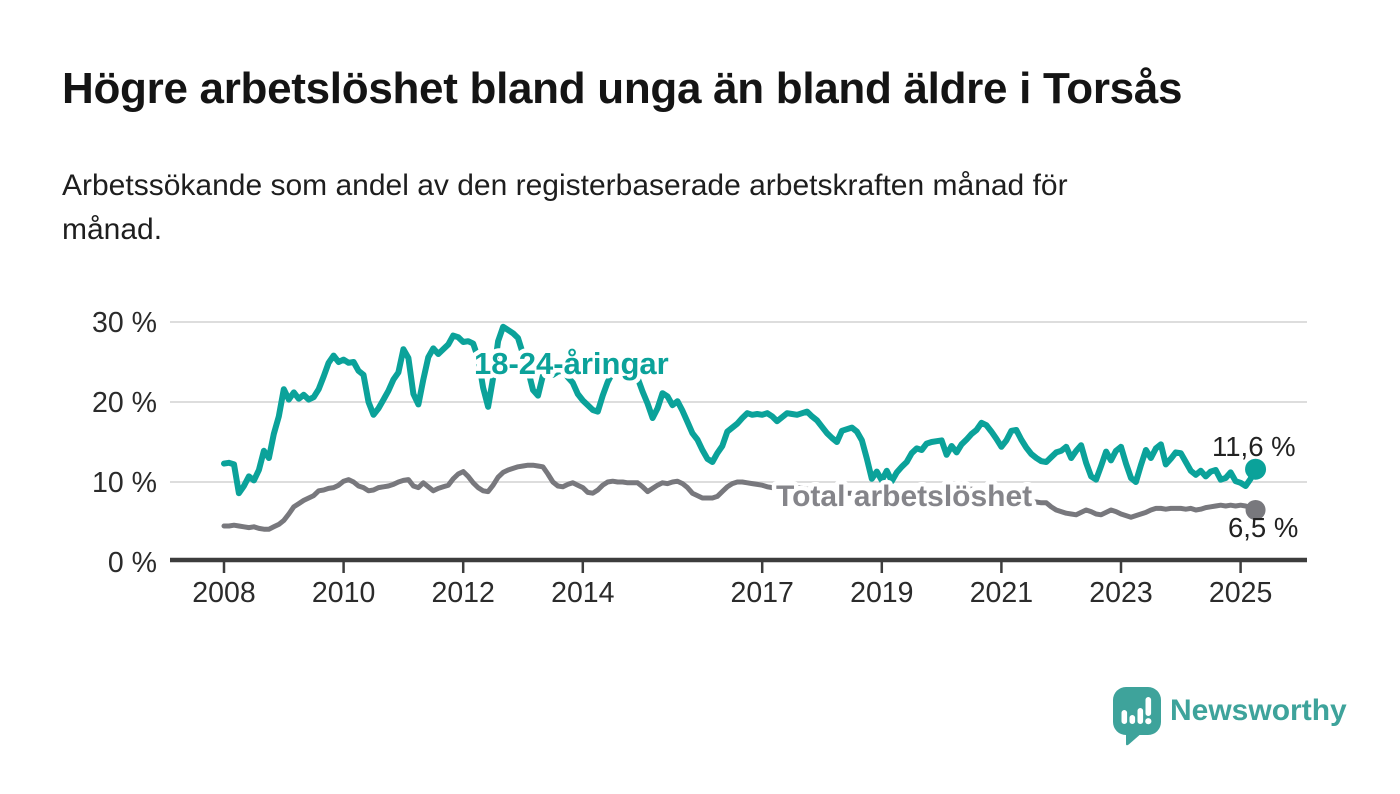 The height and width of the screenshot is (794, 1400). Describe the element at coordinates (881, 593) in the screenshot. I see `x-tick-label: 2019` at that location.